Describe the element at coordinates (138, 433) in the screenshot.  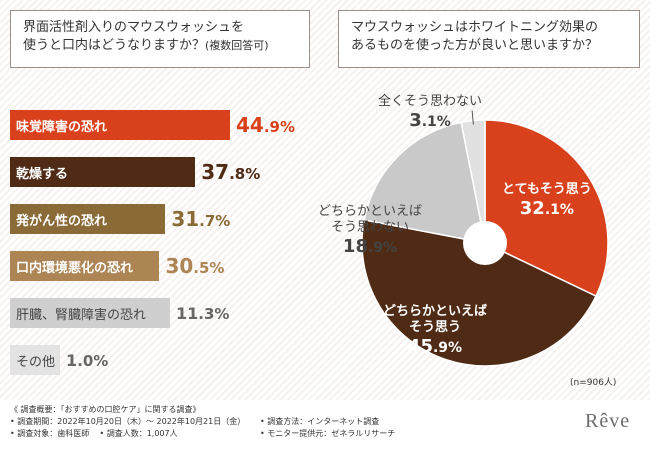
I see `footer-count: • 調査人数：1,007人` at that location.